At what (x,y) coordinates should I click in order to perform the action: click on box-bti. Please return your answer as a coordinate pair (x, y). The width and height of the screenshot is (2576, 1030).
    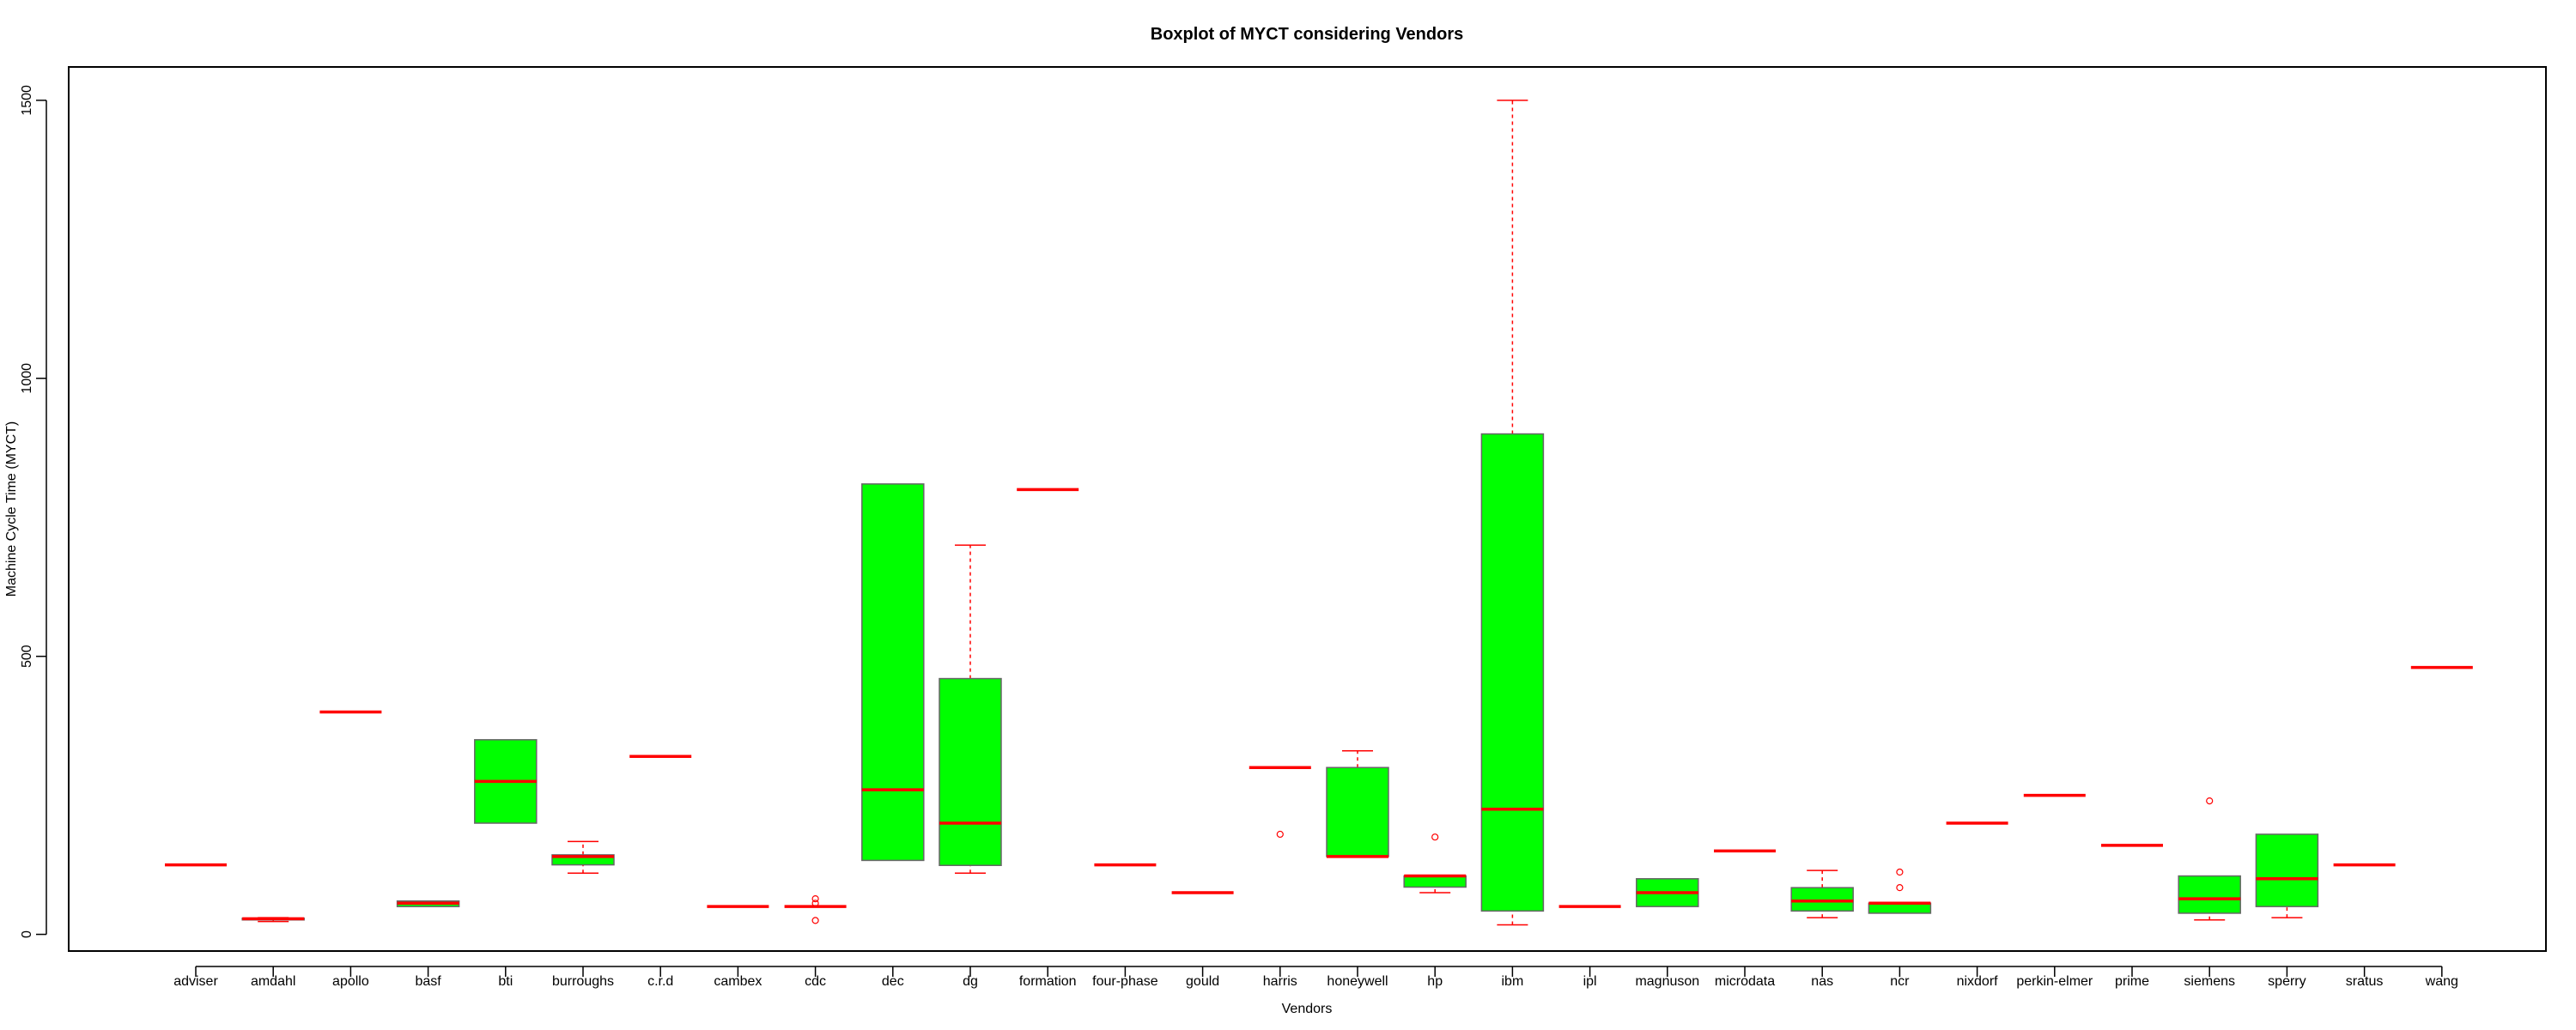
    Looking at the image, I should click on (506, 781).